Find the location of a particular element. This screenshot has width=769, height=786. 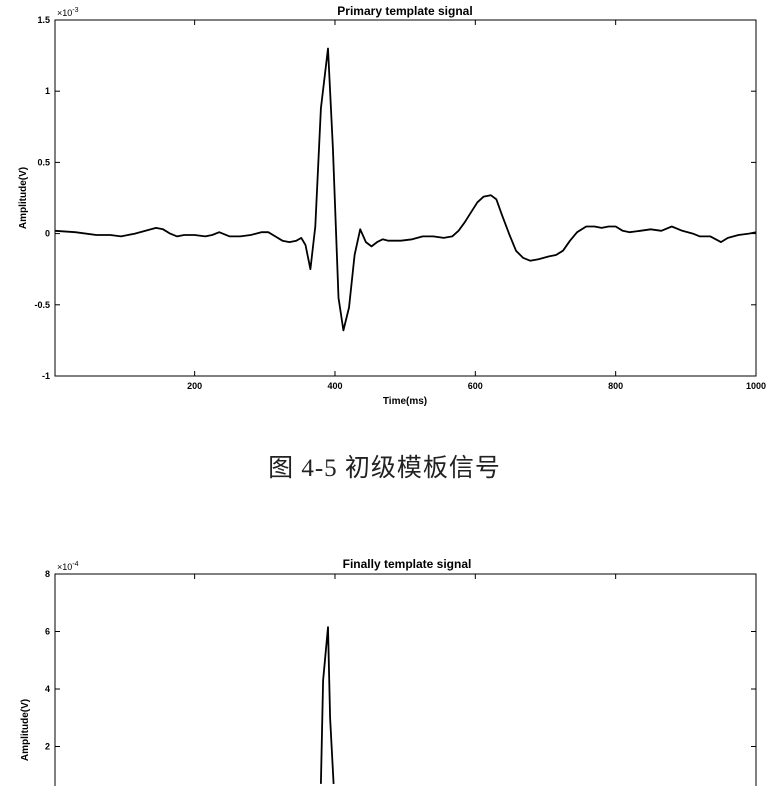

x-tick-label: 400 is located at coordinates (334, 386).